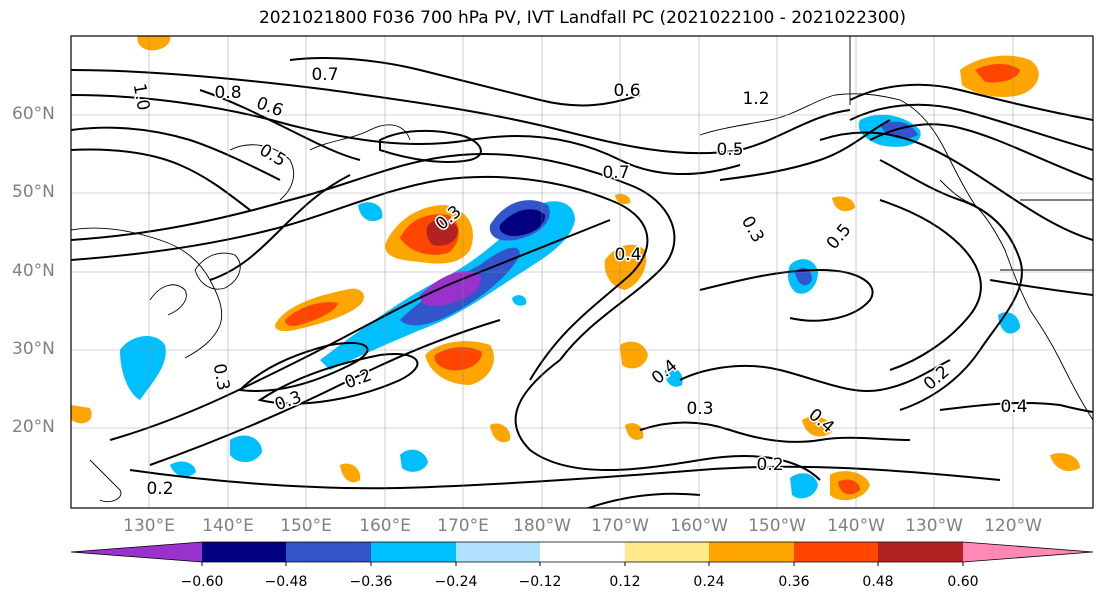  Describe the element at coordinates (542, 526) in the screenshot. I see `lon-label-180w: 180°W` at that location.